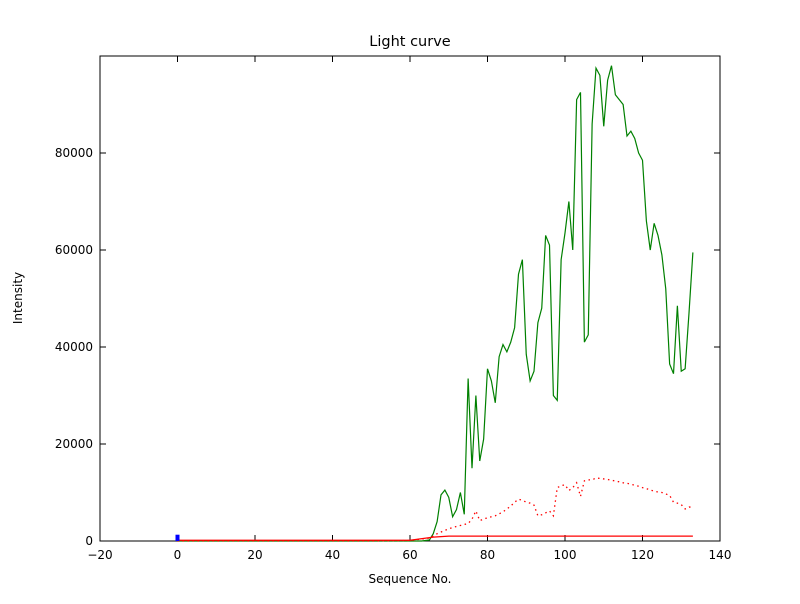  What do you see at coordinates (487, 555) in the screenshot?
I see `x-tick-label: 80` at bounding box center [487, 555].